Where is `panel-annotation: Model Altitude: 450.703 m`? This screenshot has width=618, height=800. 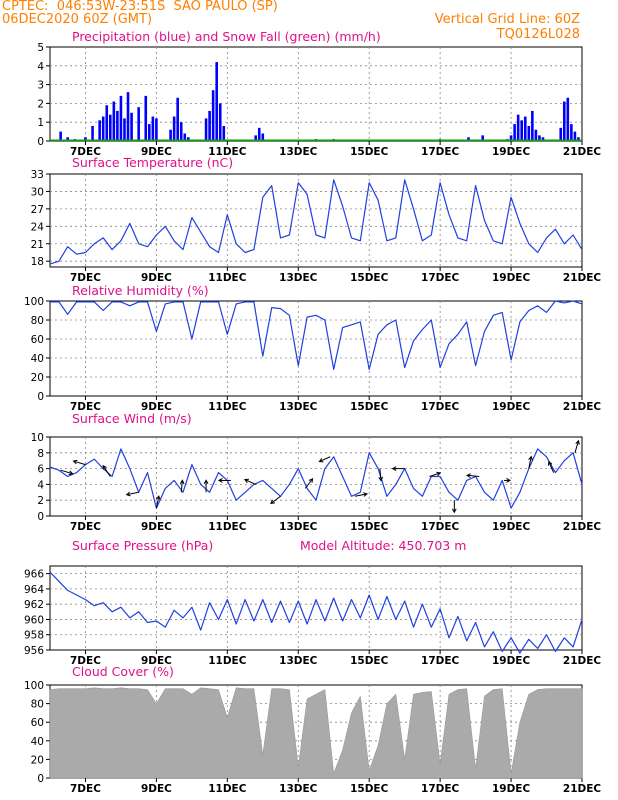 panel-annotation: Model Altitude: 450.703 m is located at coordinates (383, 545).